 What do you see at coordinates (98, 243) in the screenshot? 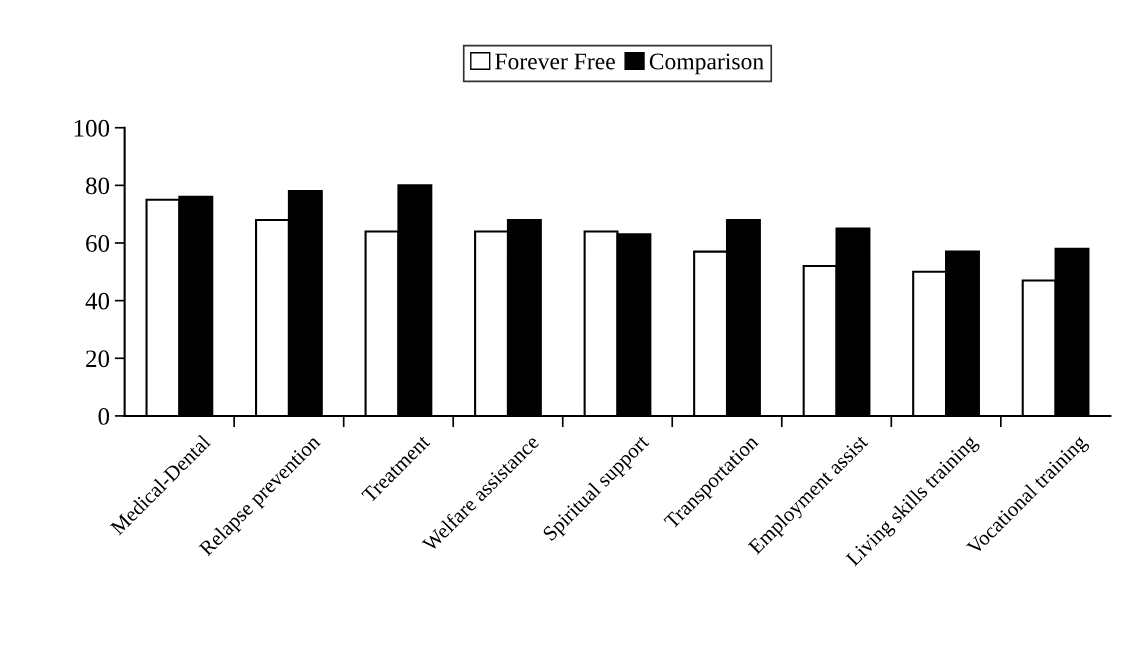
I see `y-tick-label: 60` at bounding box center [98, 243].